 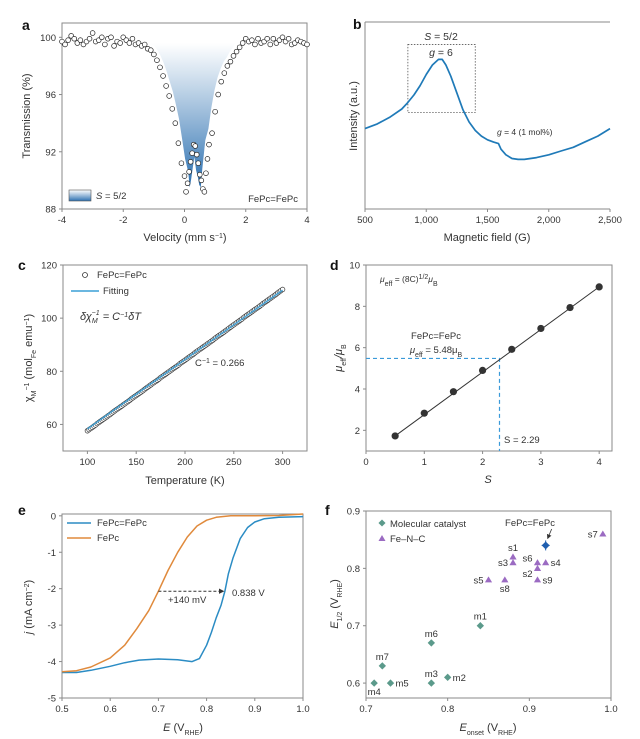 What do you see at coordinates (357, 307) in the screenshot?
I see `y-tick-label: 8` at bounding box center [357, 307].